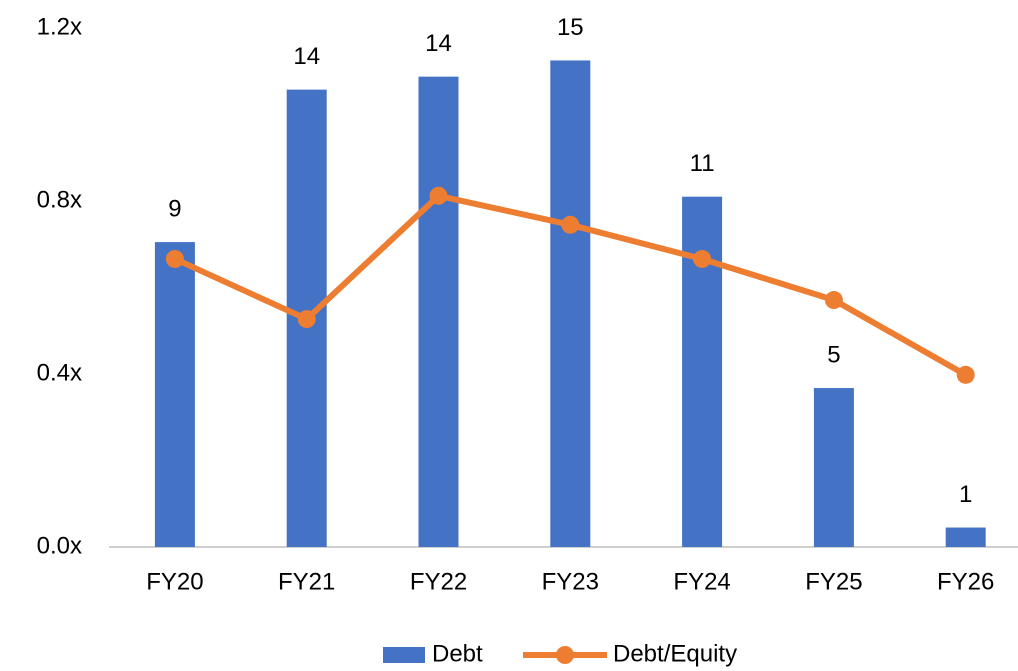 The image size is (1018, 671). What do you see at coordinates (570, 581) in the screenshot?
I see `x-tick-label: FY23` at bounding box center [570, 581].